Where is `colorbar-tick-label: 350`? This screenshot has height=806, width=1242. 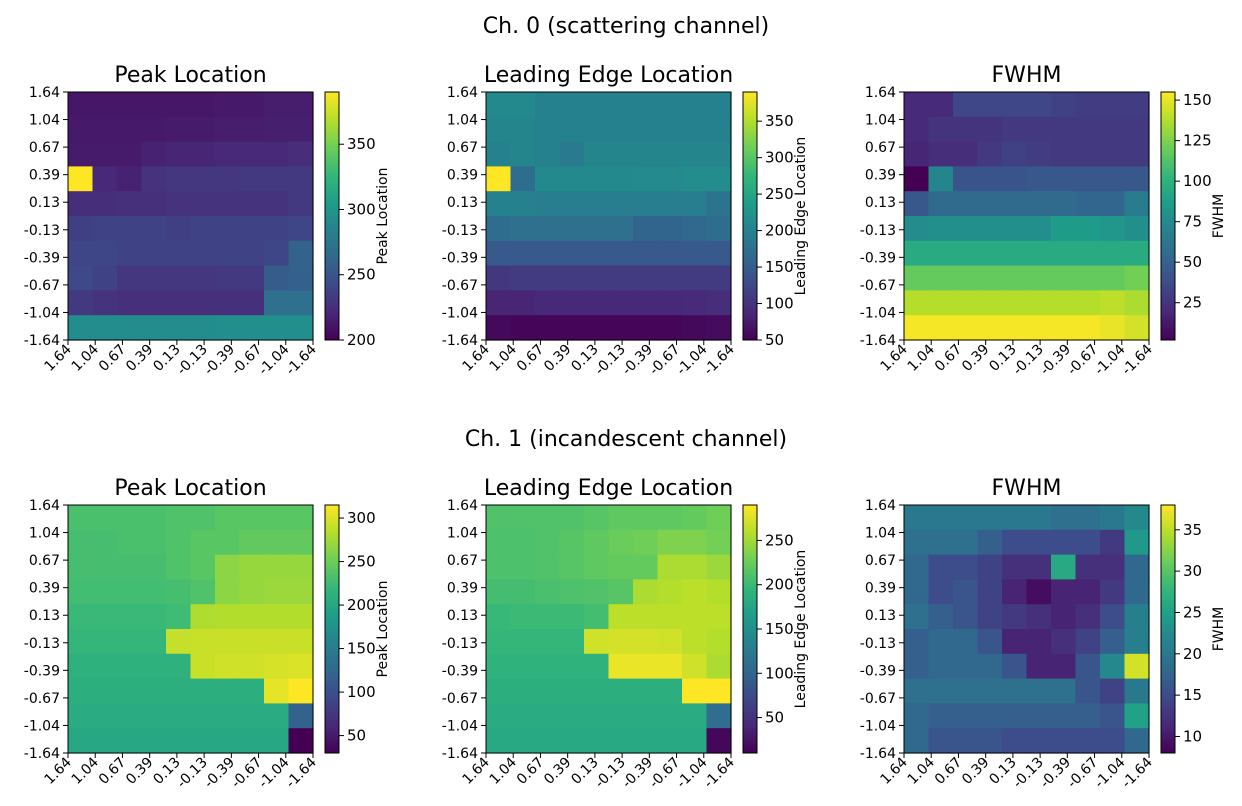
colorbar-tick-label: 350 is located at coordinates (361, 144).